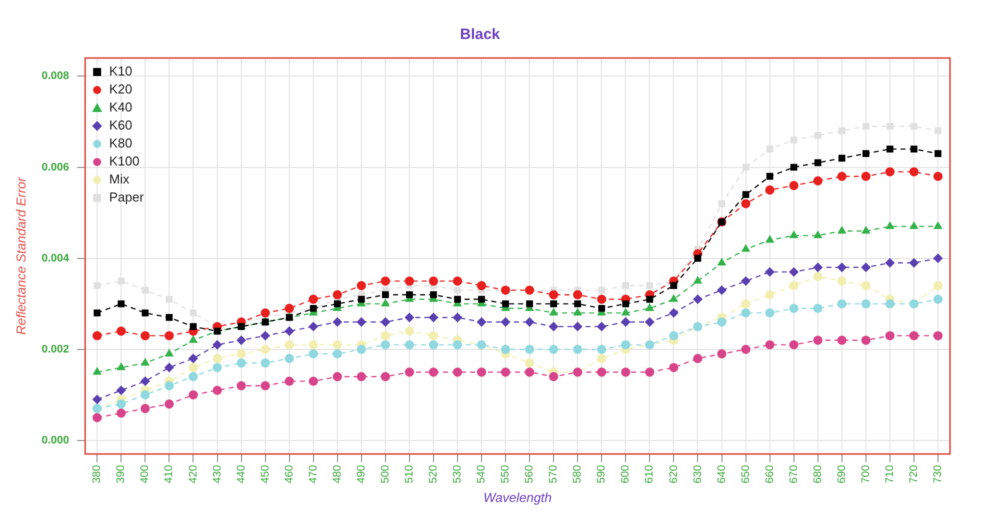  Describe the element at coordinates (119, 179) in the screenshot. I see `legend-label: Mix` at that location.